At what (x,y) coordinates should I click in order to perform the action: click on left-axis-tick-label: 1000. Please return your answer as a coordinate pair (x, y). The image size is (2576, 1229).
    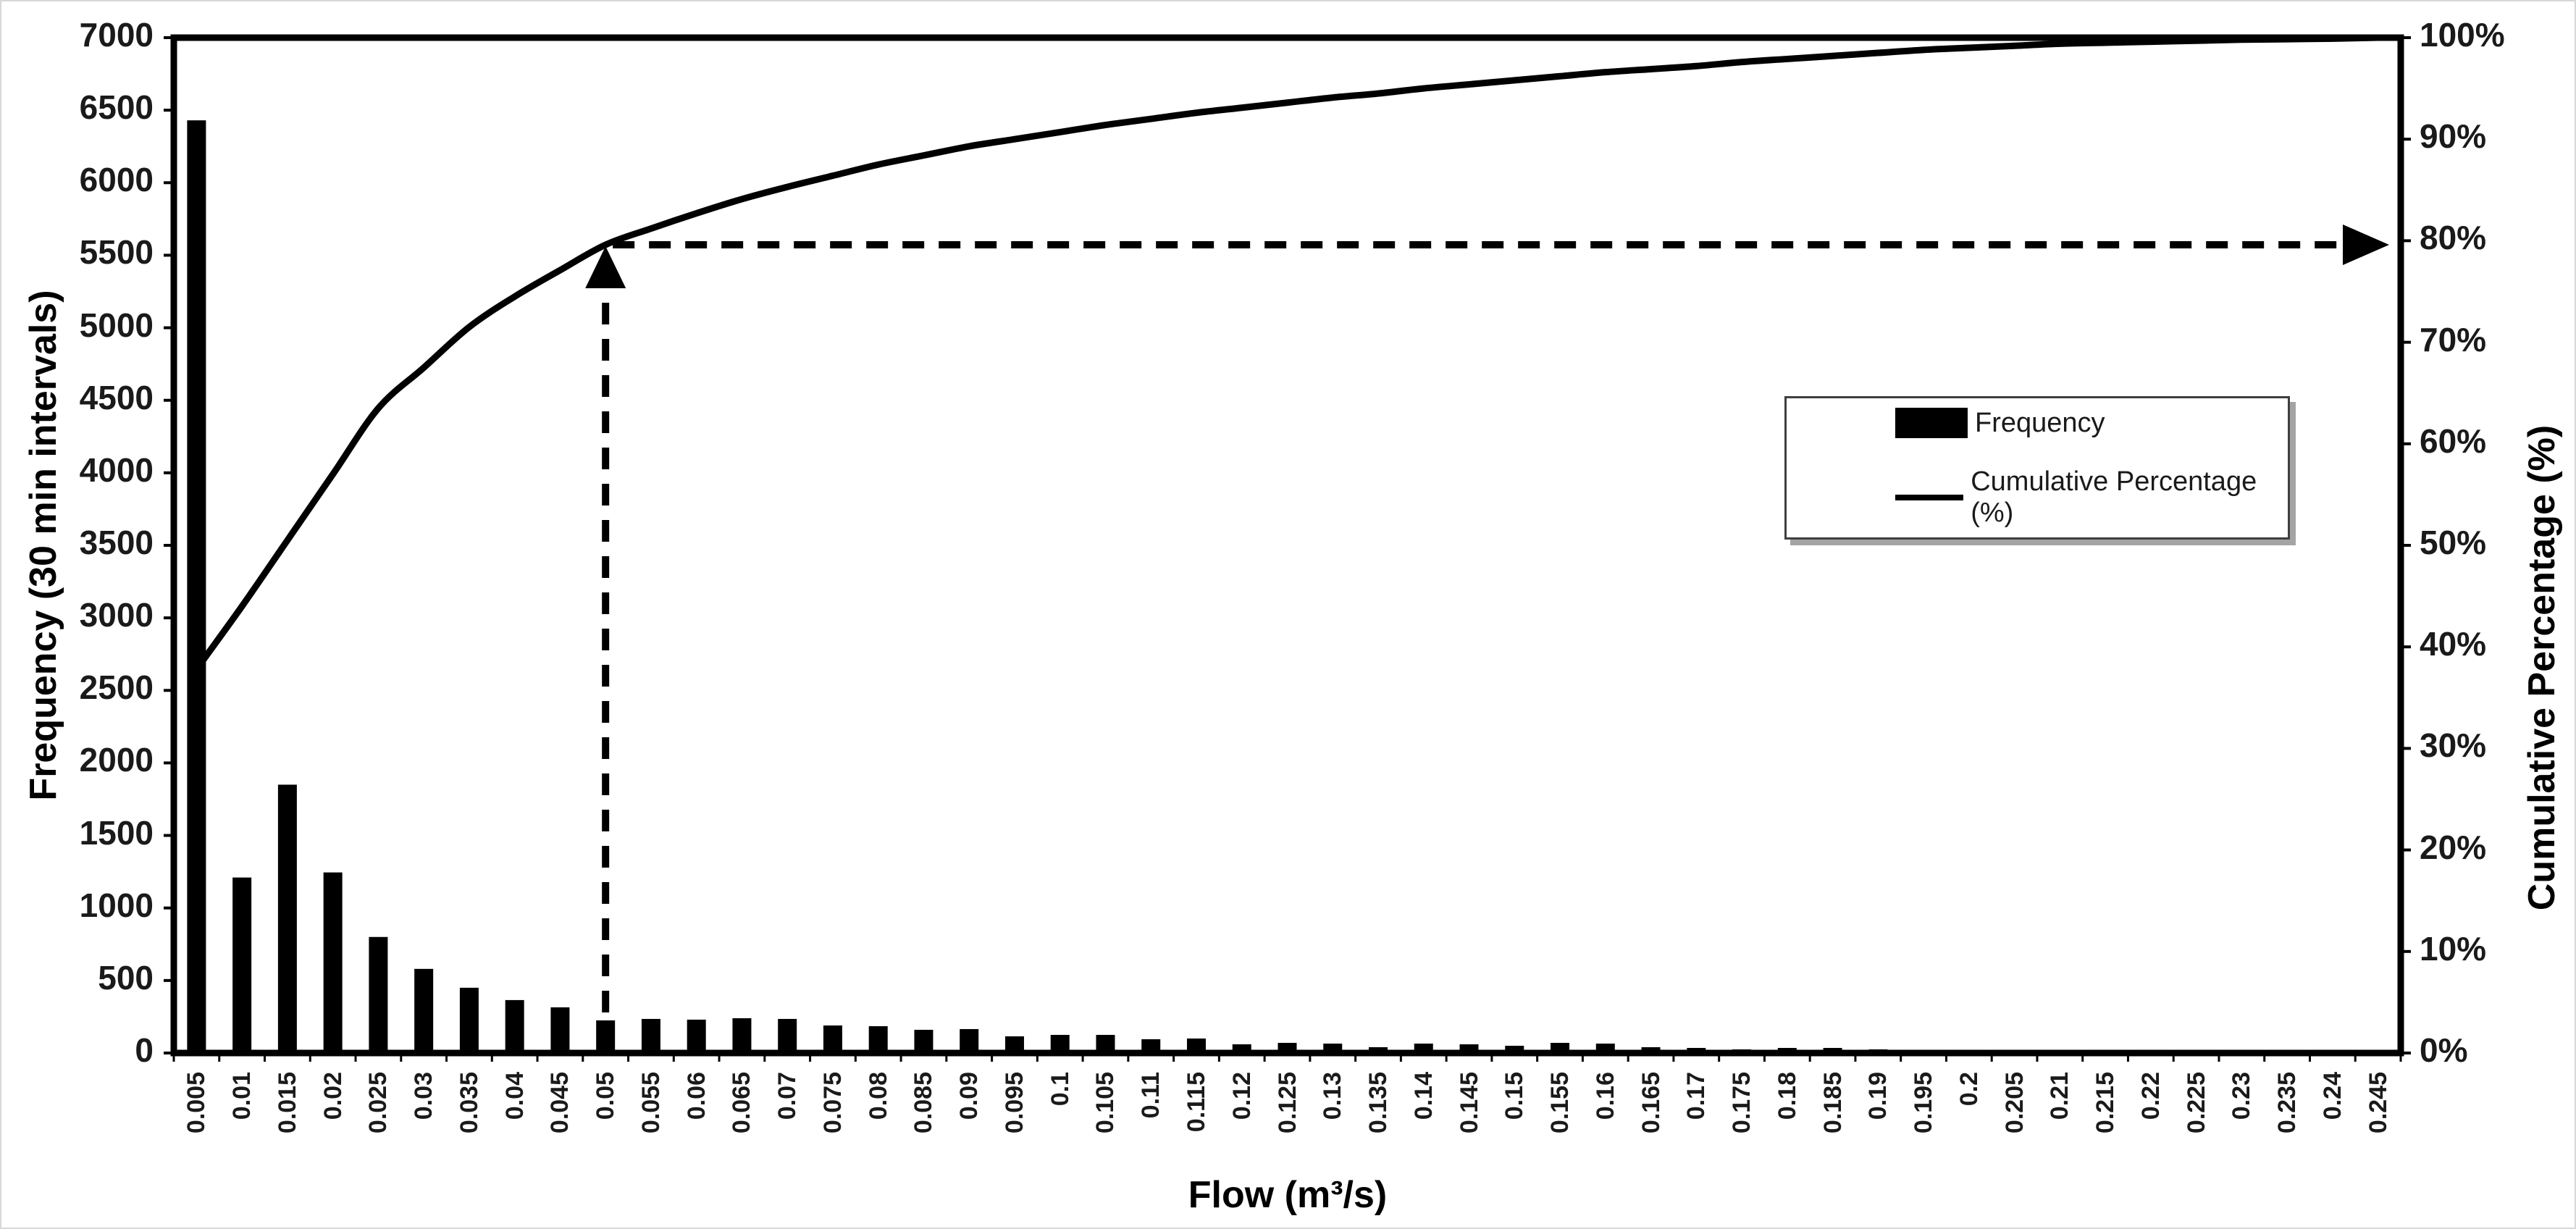
    Looking at the image, I should click on (116, 905).